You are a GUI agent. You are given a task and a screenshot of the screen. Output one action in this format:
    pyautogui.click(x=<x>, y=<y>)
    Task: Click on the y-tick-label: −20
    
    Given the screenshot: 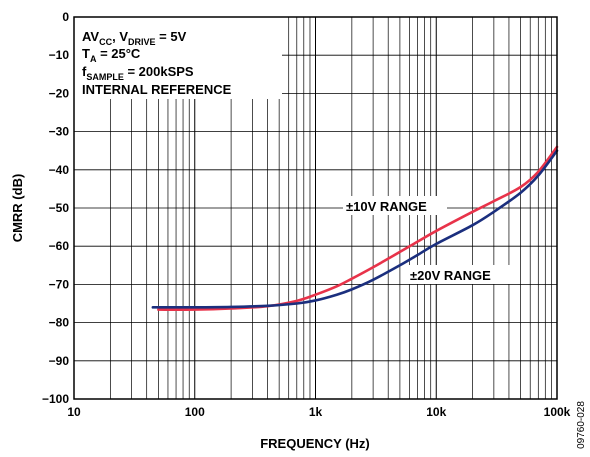 What is the action you would take?
    pyautogui.click(x=59, y=93)
    